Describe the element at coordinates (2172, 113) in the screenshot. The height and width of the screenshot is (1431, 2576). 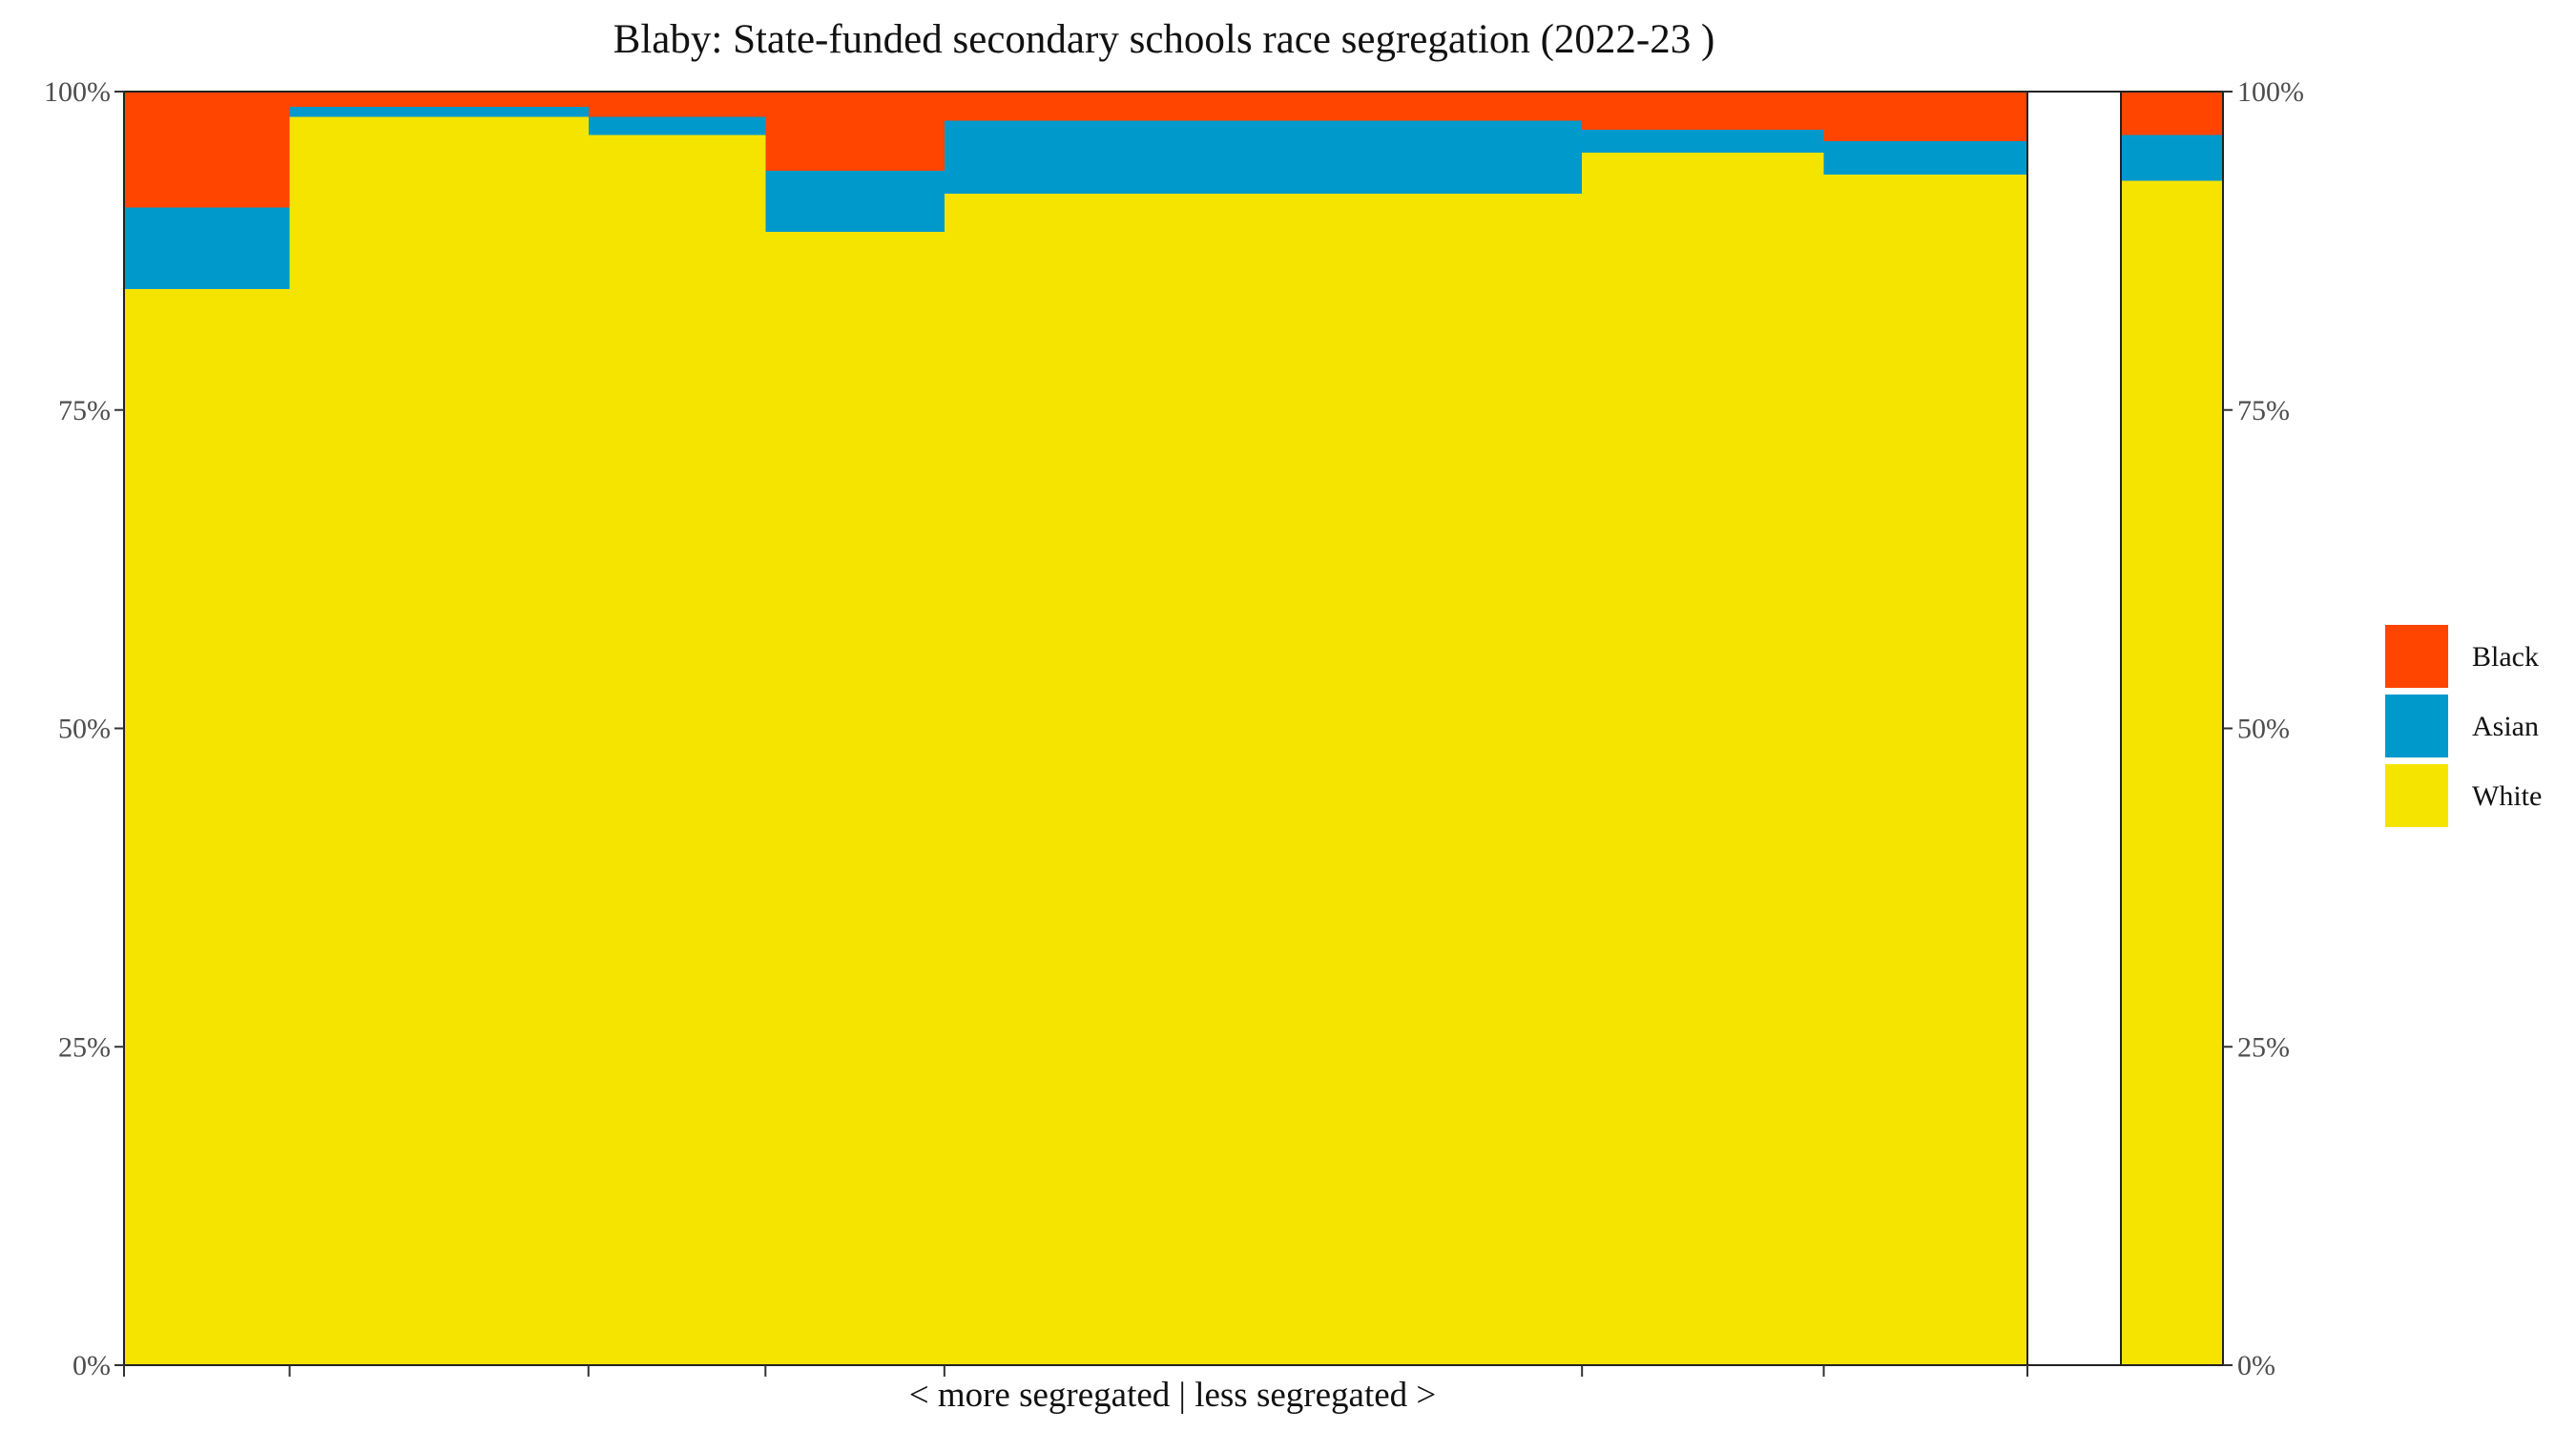
I see `all-schools-black-segment` at that location.